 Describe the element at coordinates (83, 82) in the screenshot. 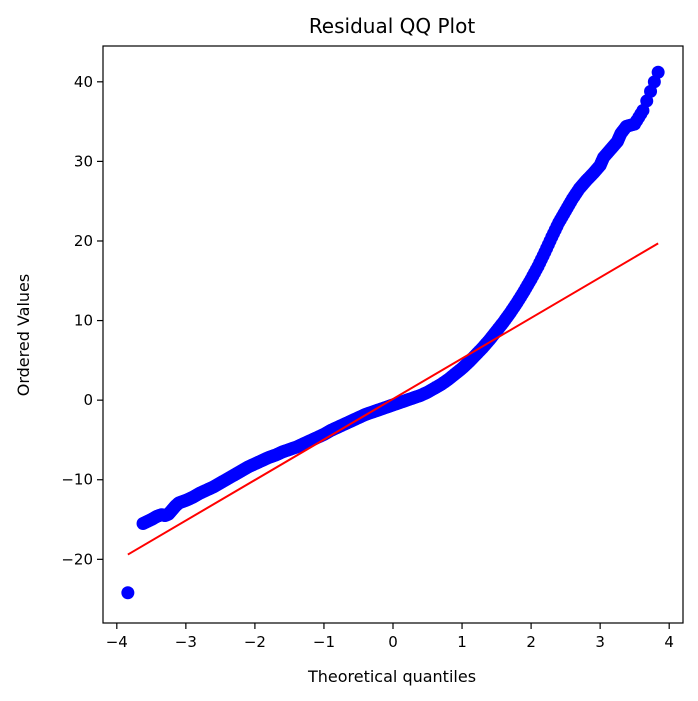

I see `y-tick-label: 40` at that location.